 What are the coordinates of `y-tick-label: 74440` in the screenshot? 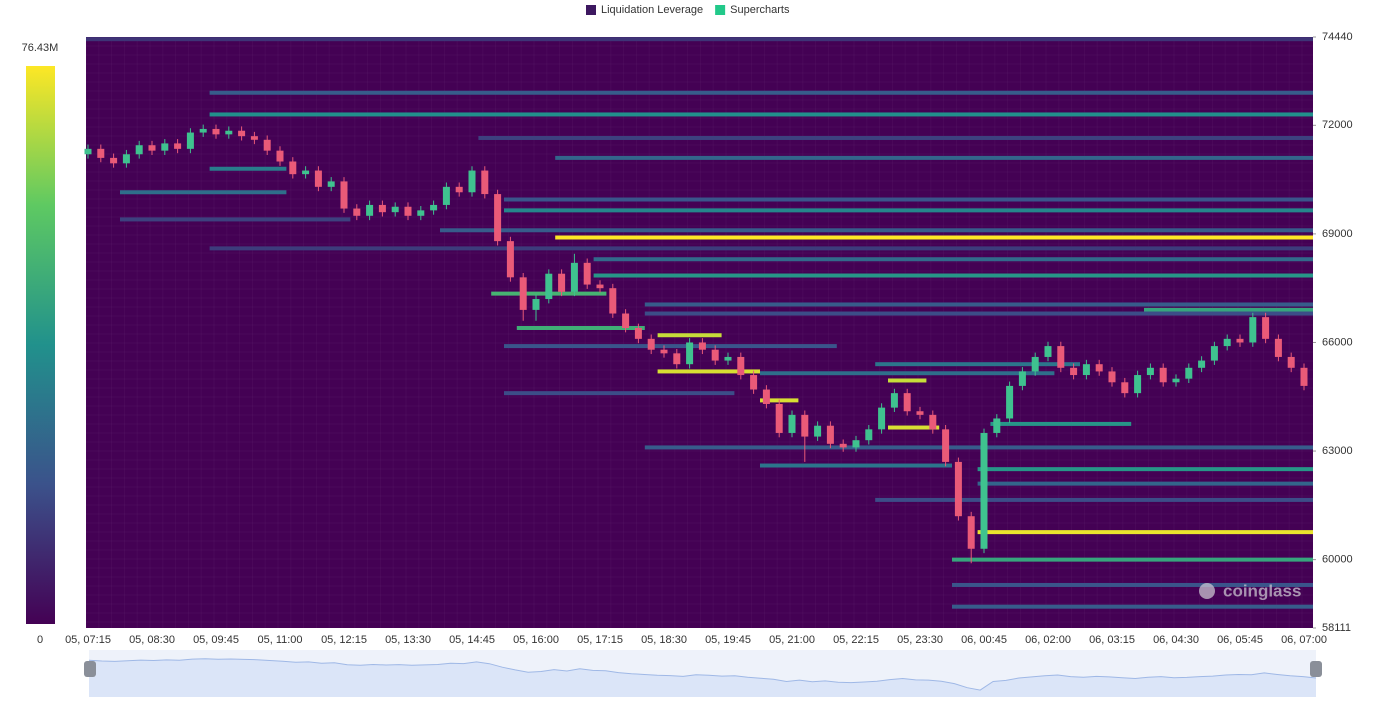 It's located at (1337, 37).